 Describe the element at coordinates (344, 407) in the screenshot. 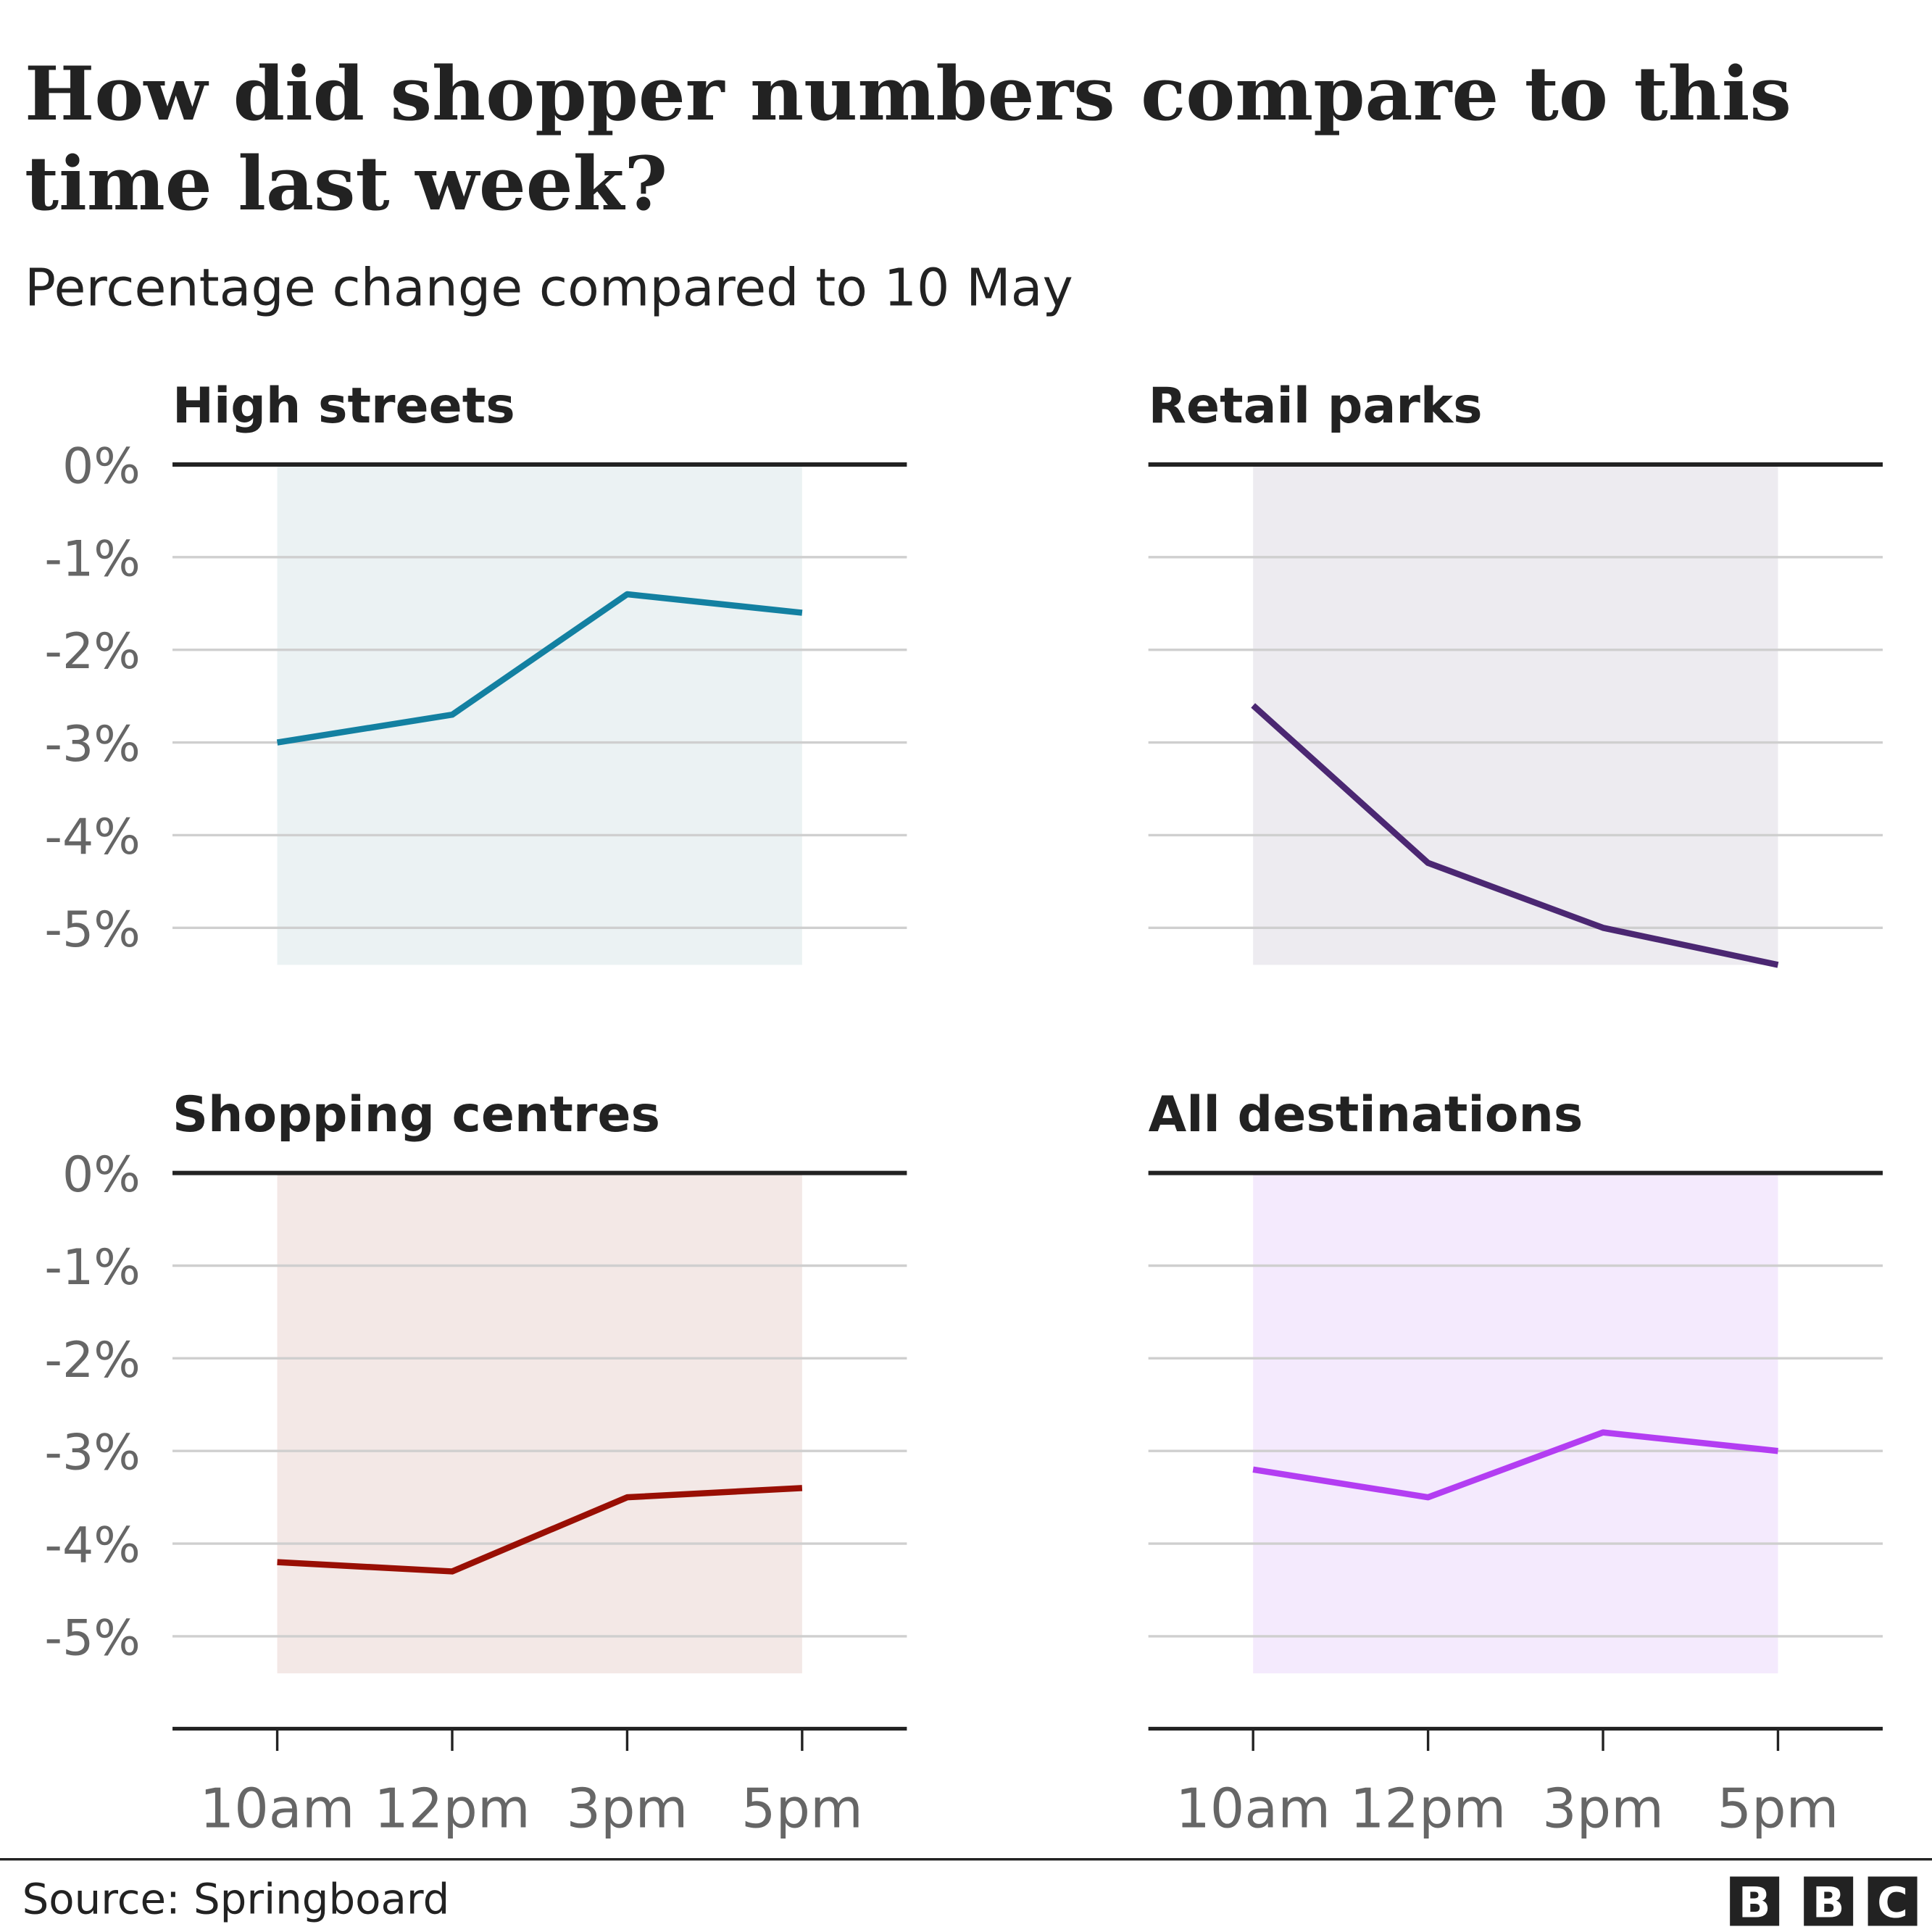

I see `panel-title: High streets` at that location.